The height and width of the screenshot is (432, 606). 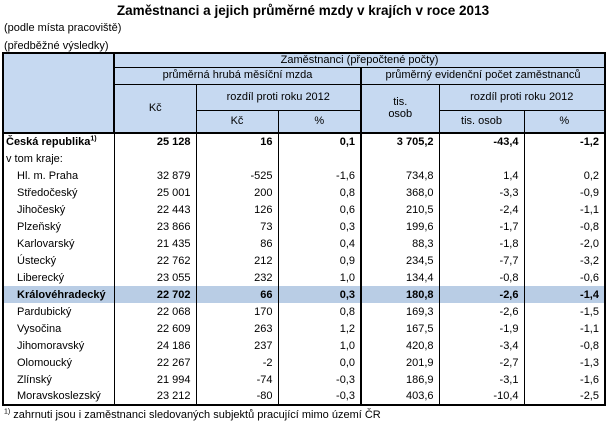 I want to click on cell-value: 3 705,2, so click(x=399, y=142).